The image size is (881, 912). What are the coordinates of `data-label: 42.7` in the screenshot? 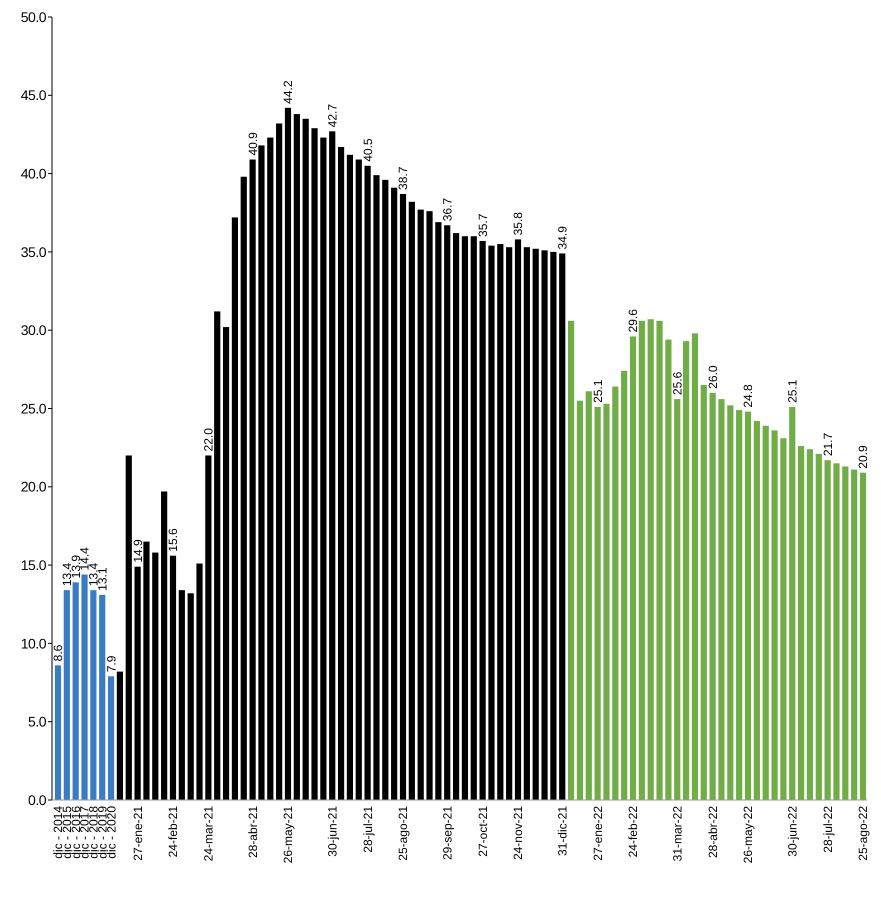 It's located at (332, 116).